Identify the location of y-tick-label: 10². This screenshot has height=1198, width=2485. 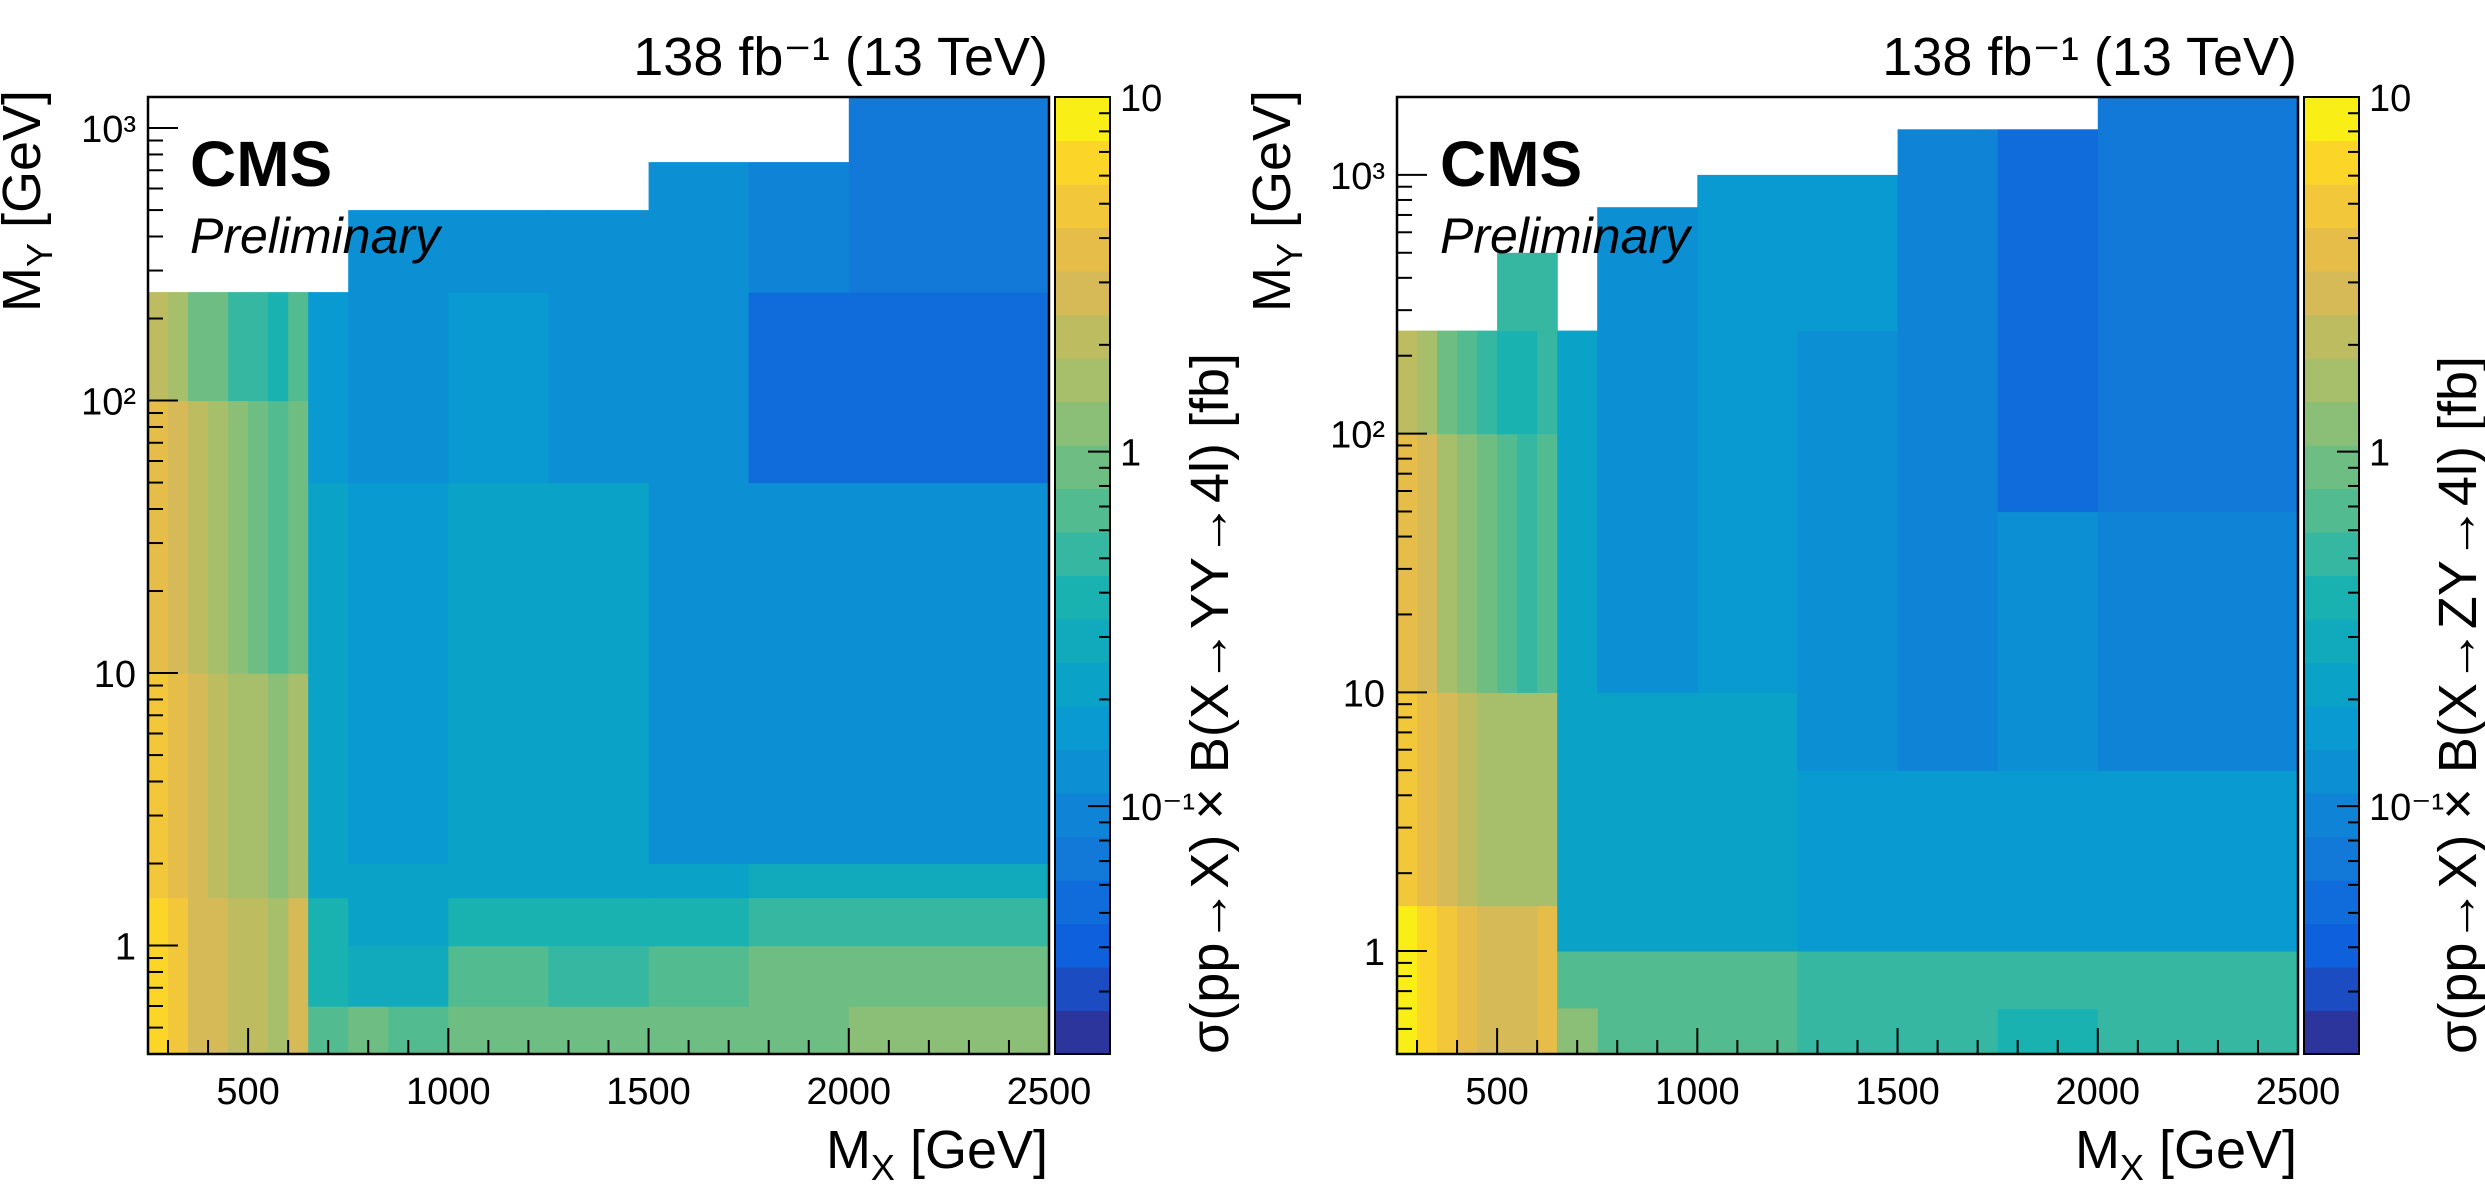
(1357, 436).